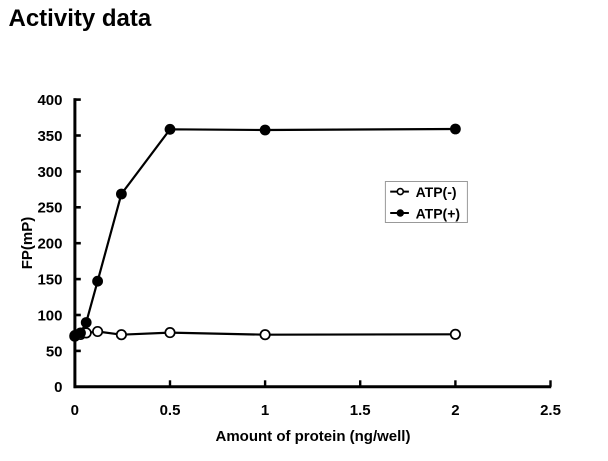 The height and width of the screenshot is (461, 608). What do you see at coordinates (80, 18) in the screenshot?
I see `svg-text: Activity data` at bounding box center [80, 18].